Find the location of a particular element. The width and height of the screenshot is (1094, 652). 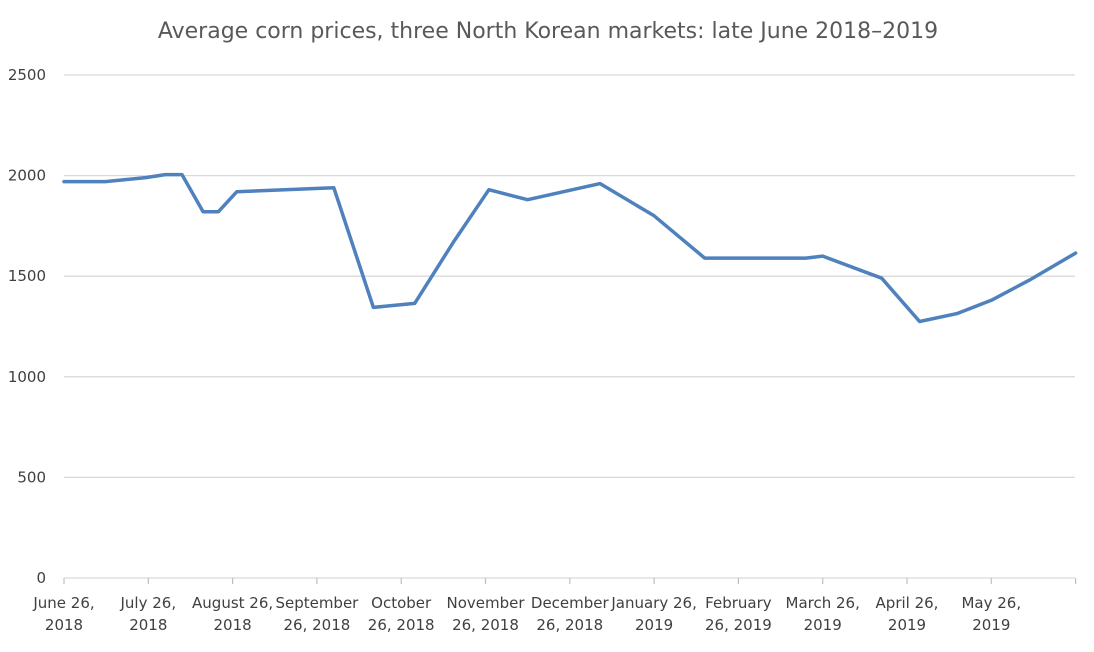

x-tick-label: May 26, 2019 is located at coordinates (991, 614).